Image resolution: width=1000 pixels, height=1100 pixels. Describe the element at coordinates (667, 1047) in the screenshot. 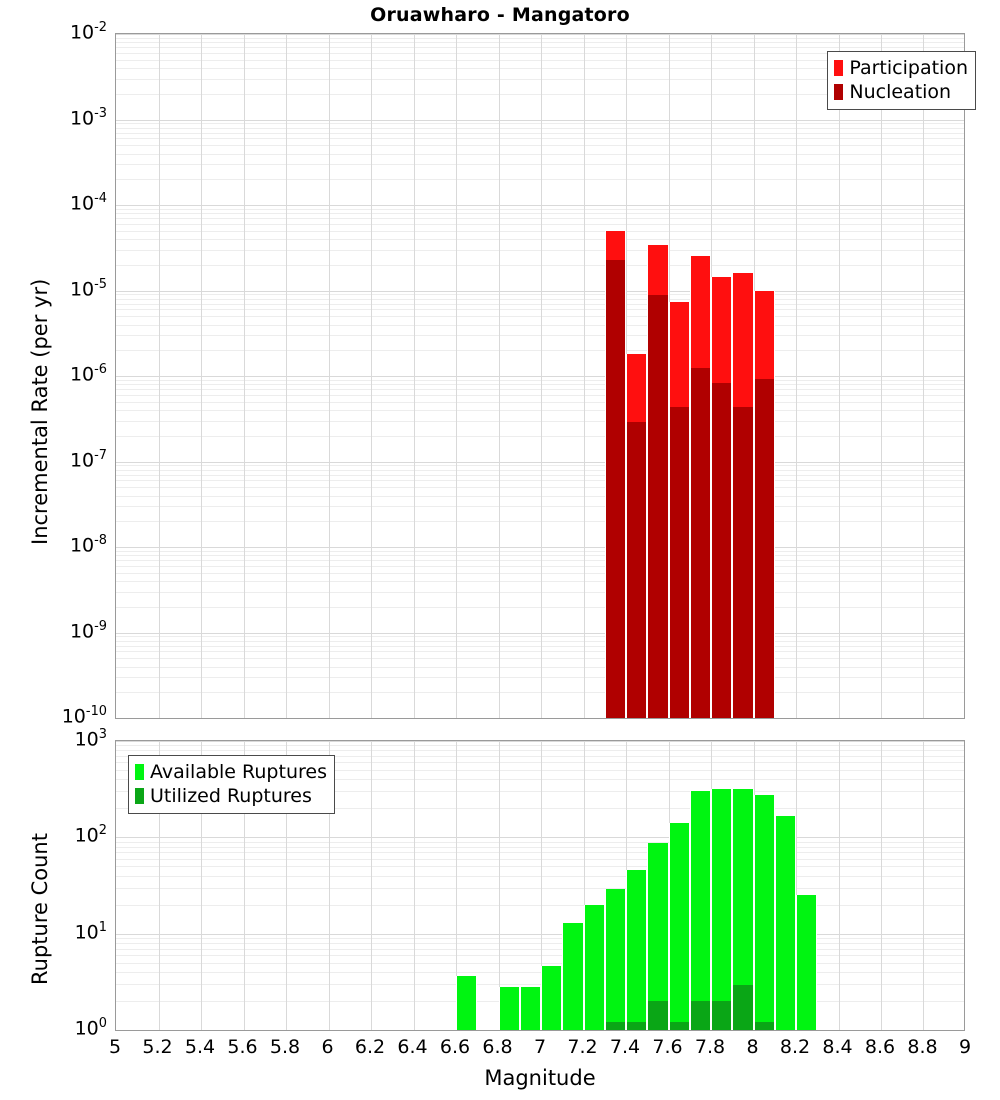

I see `x-tick-label: 7.6` at that location.